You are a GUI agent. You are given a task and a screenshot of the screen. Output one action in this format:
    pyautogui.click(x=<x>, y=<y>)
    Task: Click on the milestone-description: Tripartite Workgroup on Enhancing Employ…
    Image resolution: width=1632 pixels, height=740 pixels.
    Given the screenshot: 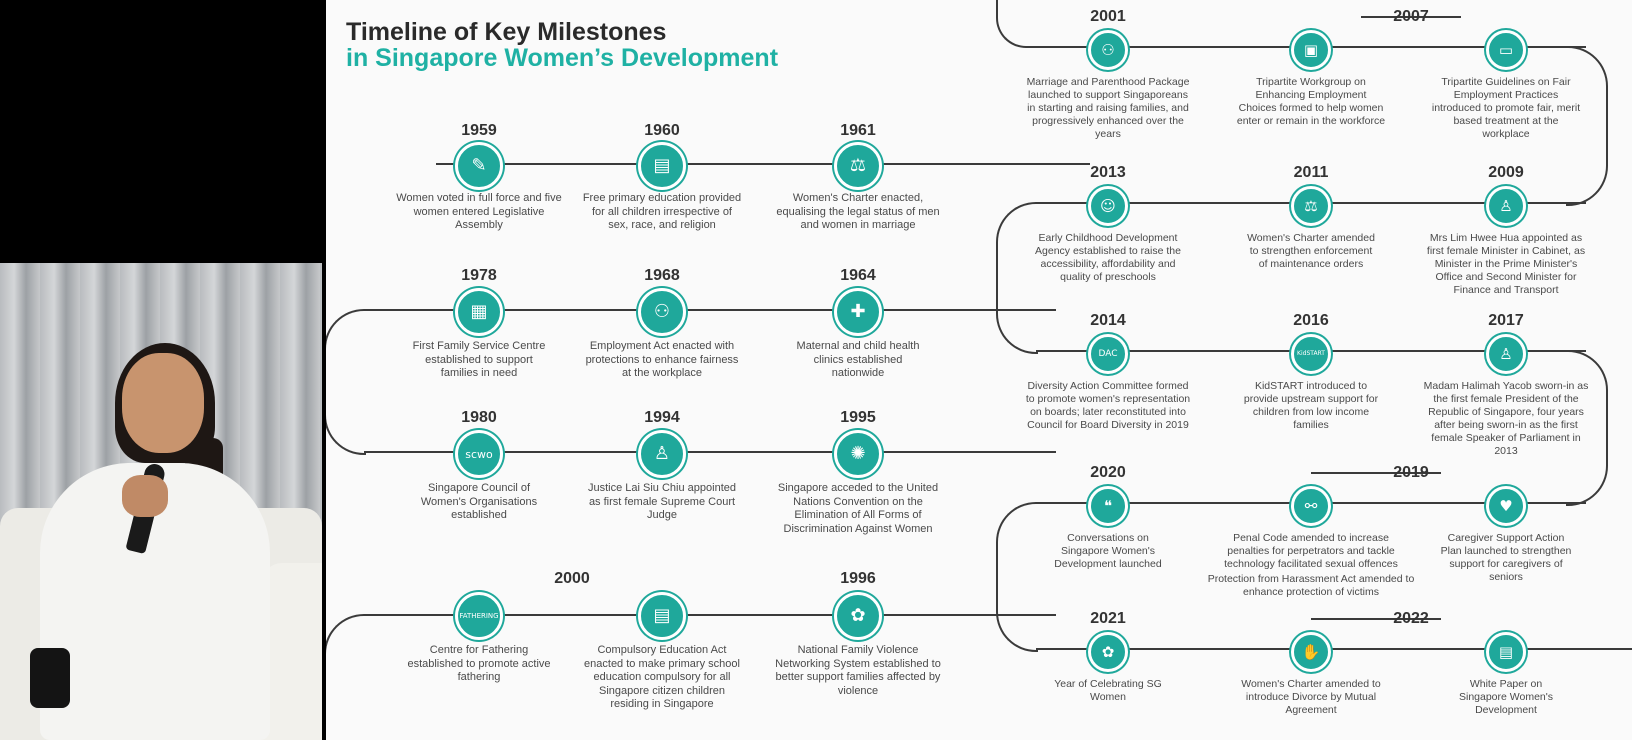 What is the action you would take?
    pyautogui.click(x=1311, y=101)
    